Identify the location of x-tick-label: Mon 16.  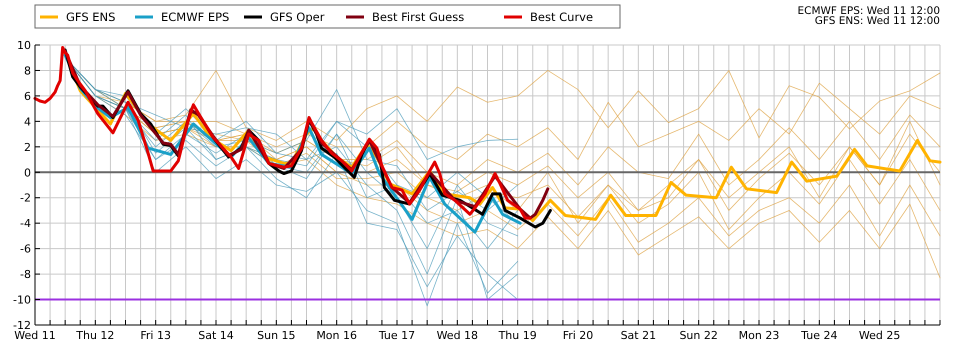
(337, 335).